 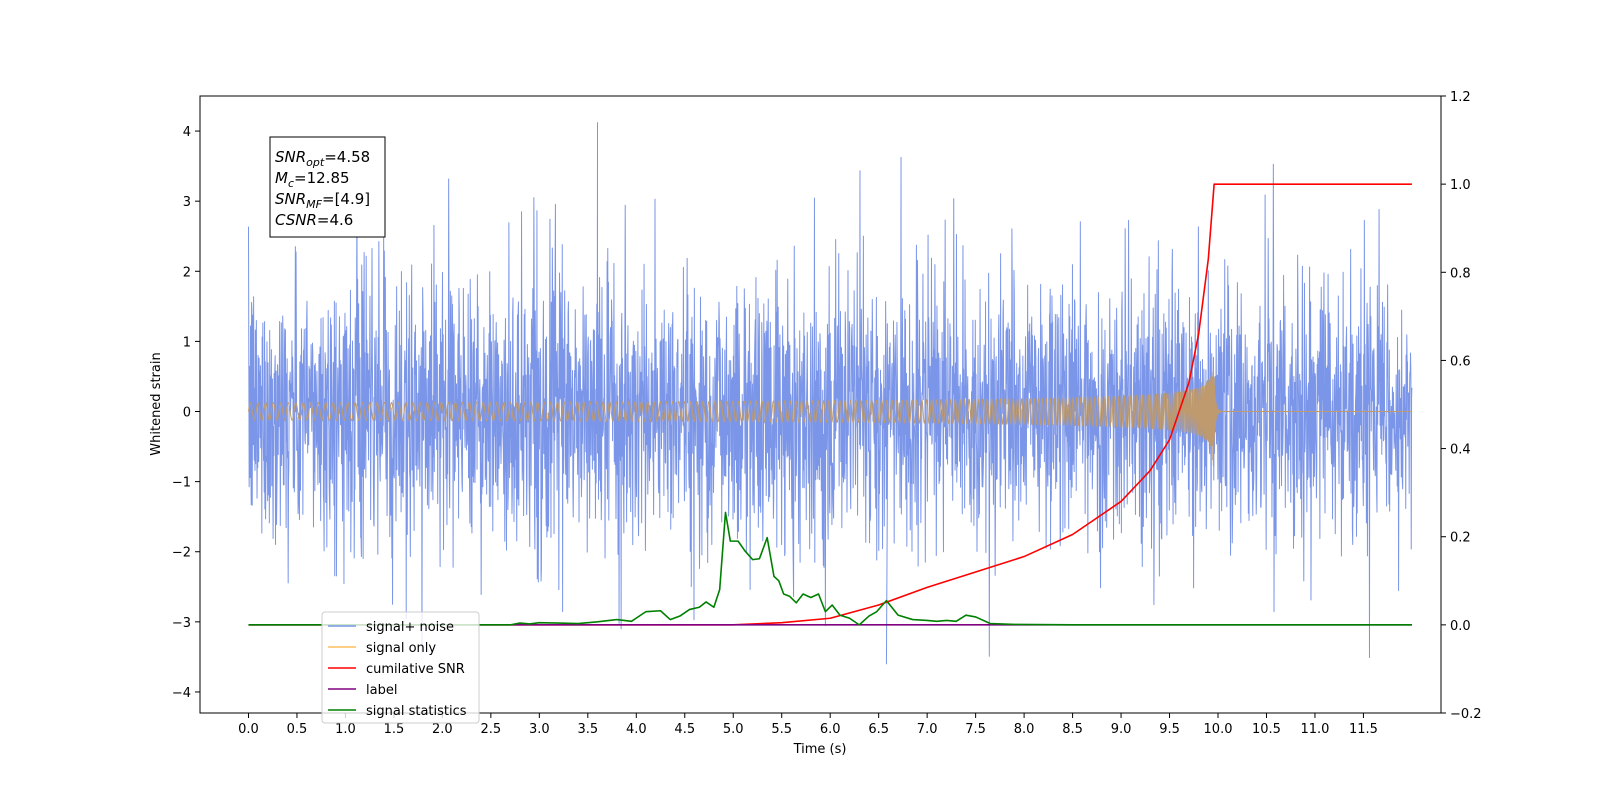 What do you see at coordinates (1460, 538) in the screenshot?
I see `y2-tick-label: 0.2` at bounding box center [1460, 538].